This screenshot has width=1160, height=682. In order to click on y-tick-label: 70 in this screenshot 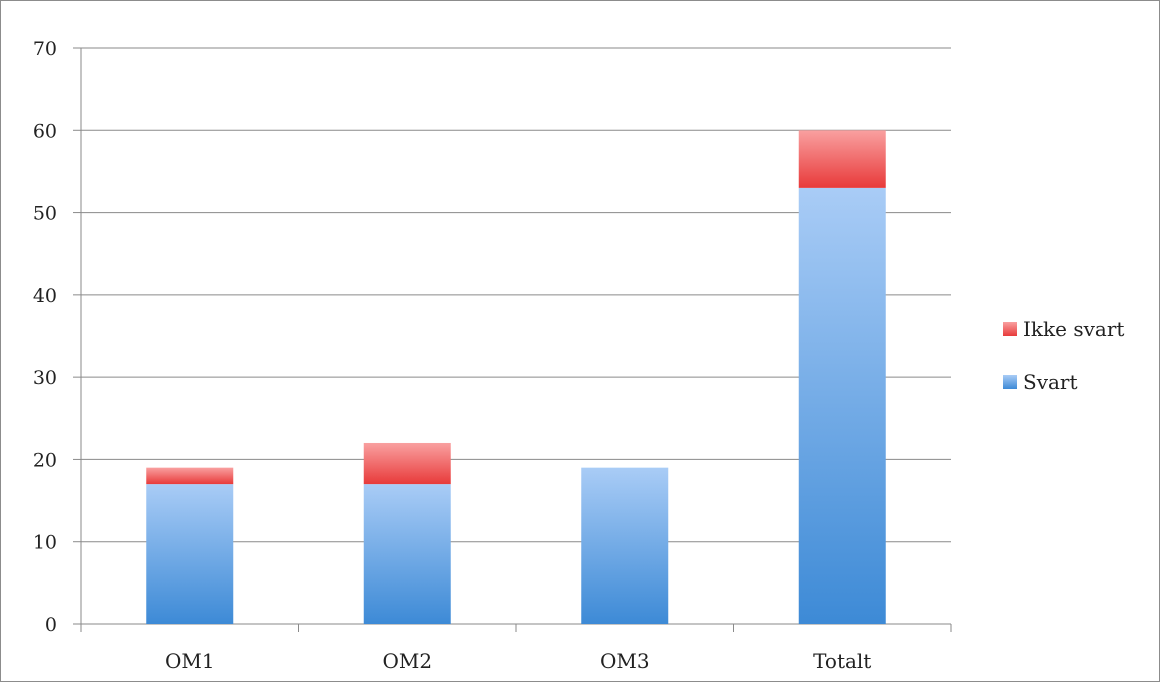, I will do `click(45, 49)`.